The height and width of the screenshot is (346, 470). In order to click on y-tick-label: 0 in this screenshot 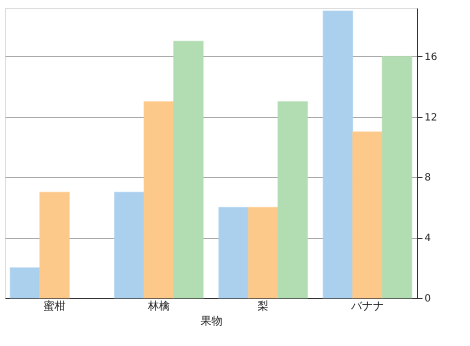, I will do `click(427, 299)`.